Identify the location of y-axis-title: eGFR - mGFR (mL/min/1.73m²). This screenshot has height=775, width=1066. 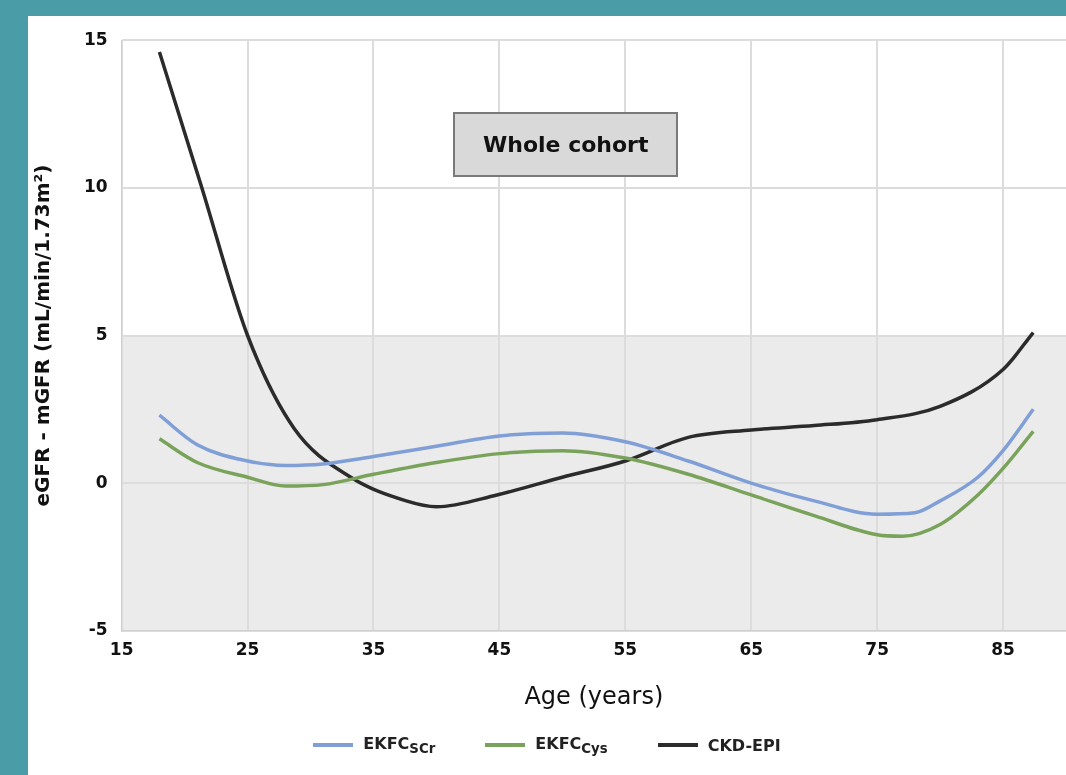
(42, 335).